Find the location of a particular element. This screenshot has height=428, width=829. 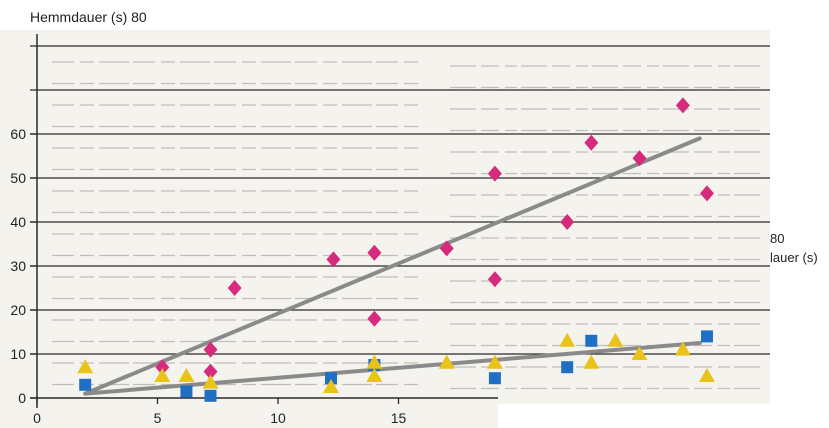

y-tick-label: 50 is located at coordinates (18, 178).